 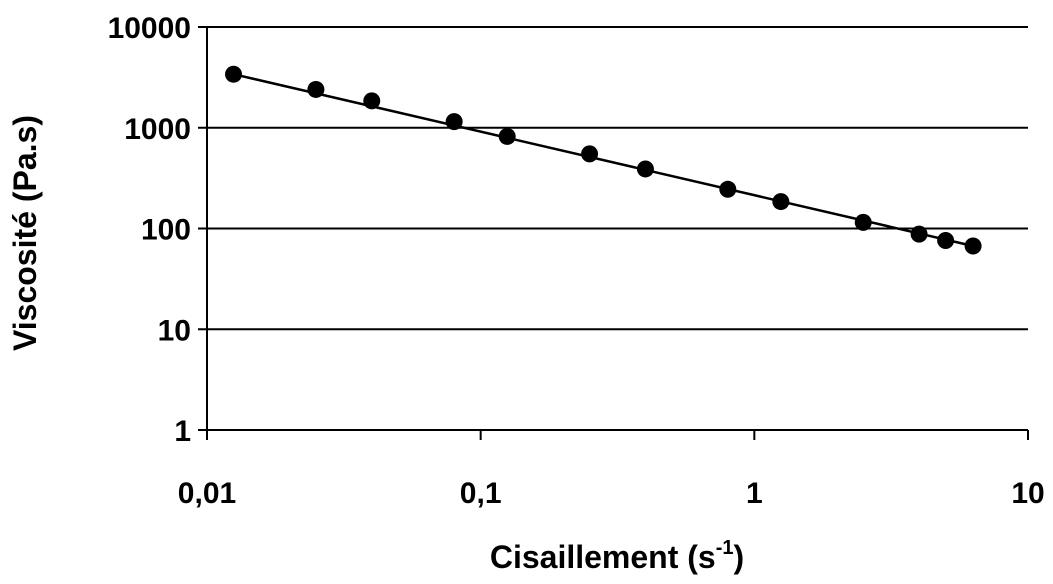 I want to click on x-tick-label: 0,1, so click(x=481, y=493).